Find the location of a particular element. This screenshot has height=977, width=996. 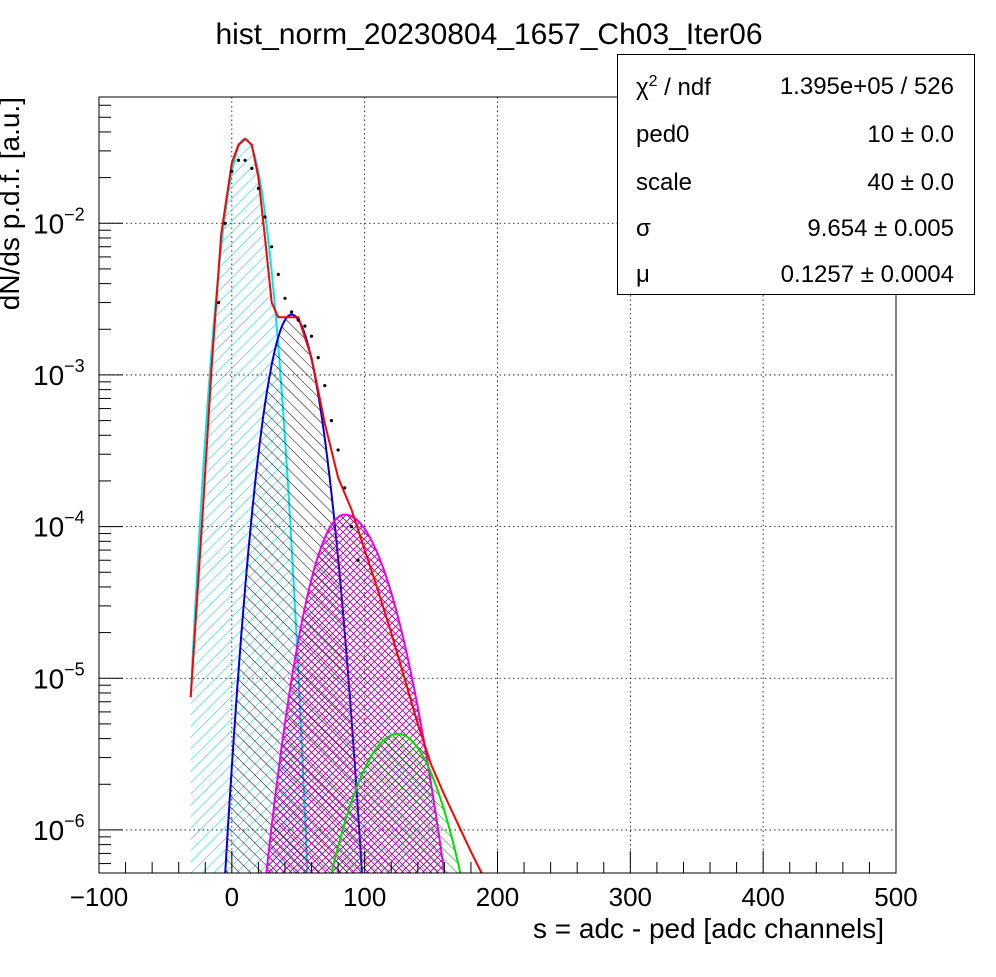

stats-key: χ2 / ndf is located at coordinates (673, 87).